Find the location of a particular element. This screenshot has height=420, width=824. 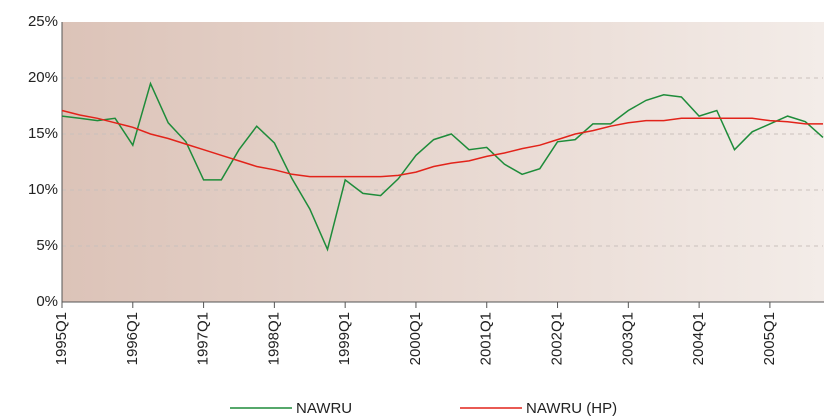

y-tick-label: 20% is located at coordinates (43, 77).